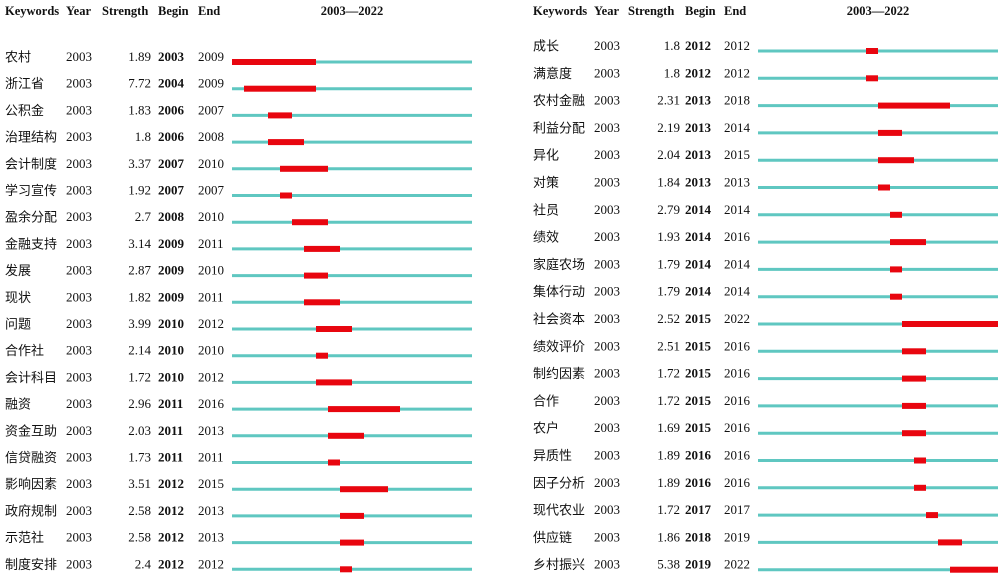  Describe the element at coordinates (171, 563) in the screenshot. I see `begin: 2012` at that location.